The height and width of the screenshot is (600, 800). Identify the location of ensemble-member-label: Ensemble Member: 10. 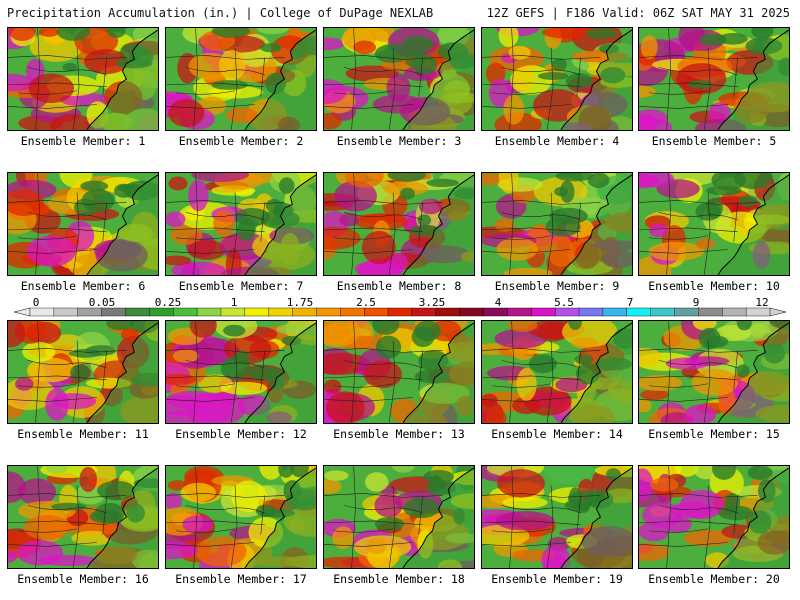
(714, 286).